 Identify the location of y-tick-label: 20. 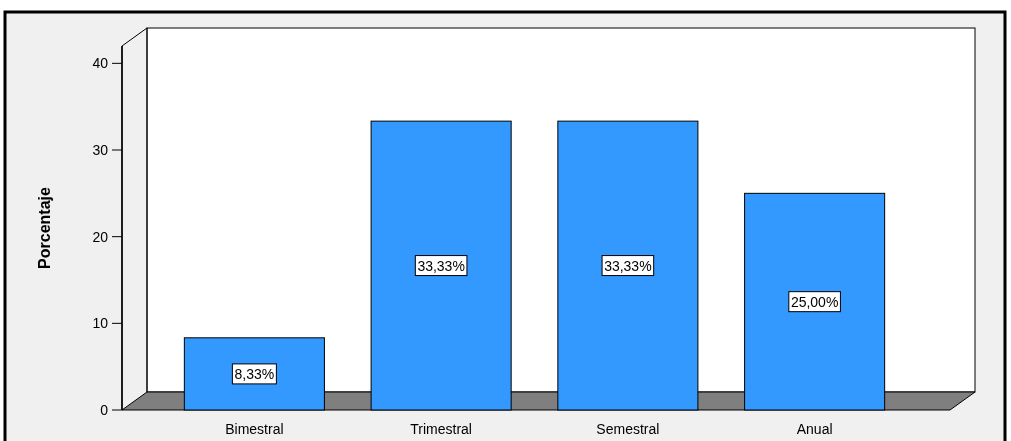
(100, 236).